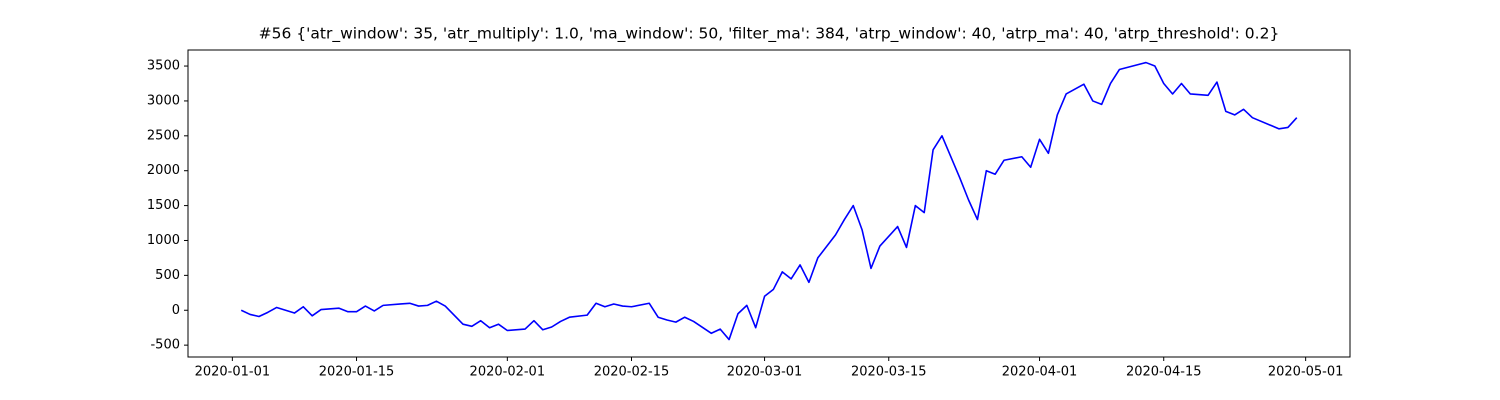 The image size is (1500, 400). Describe the element at coordinates (508, 372) in the screenshot. I see `x-tick-label: 2020-02-01` at that location.